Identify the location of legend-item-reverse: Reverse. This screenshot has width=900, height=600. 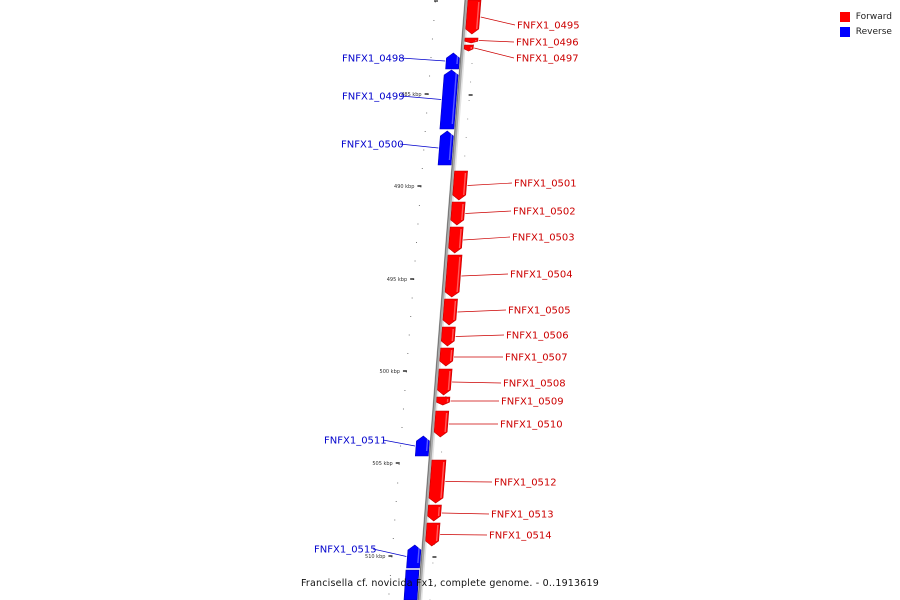
(865, 31).